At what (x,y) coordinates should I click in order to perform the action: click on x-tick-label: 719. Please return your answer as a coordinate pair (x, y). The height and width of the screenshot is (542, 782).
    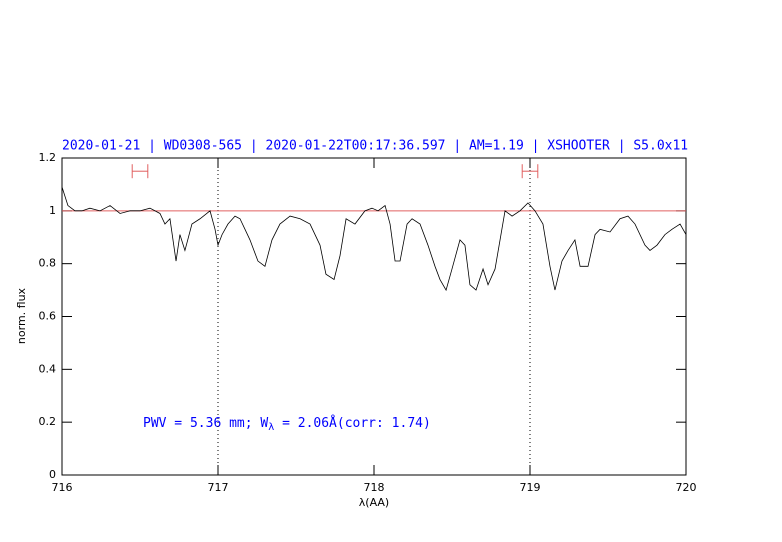
    Looking at the image, I should click on (530, 487).